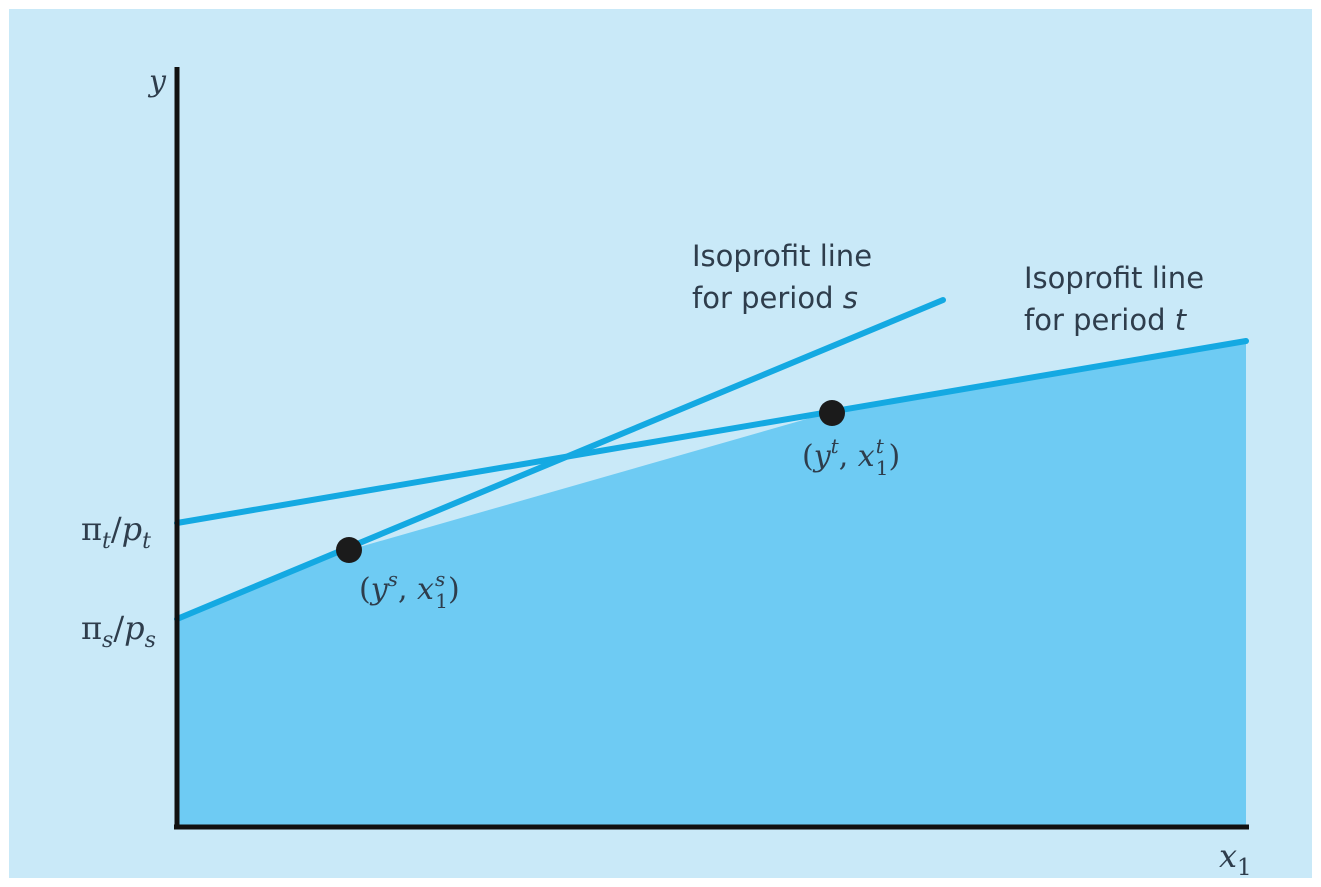 The width and height of the screenshot is (1321, 887). Describe the element at coordinates (157, 81) in the screenshot. I see `y-axis-label: y` at that location.